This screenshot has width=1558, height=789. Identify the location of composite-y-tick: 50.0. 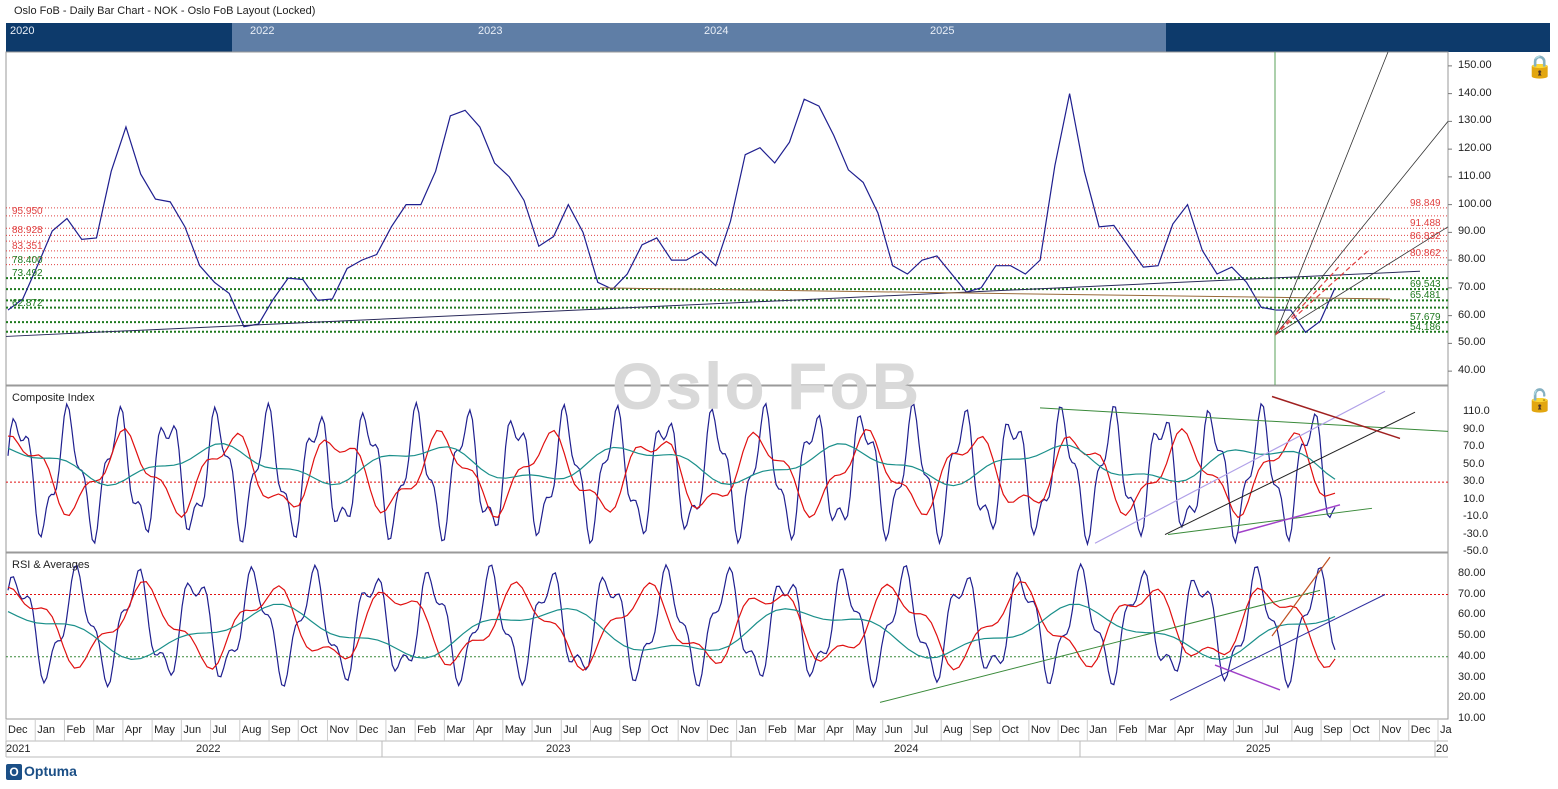
(1474, 463).